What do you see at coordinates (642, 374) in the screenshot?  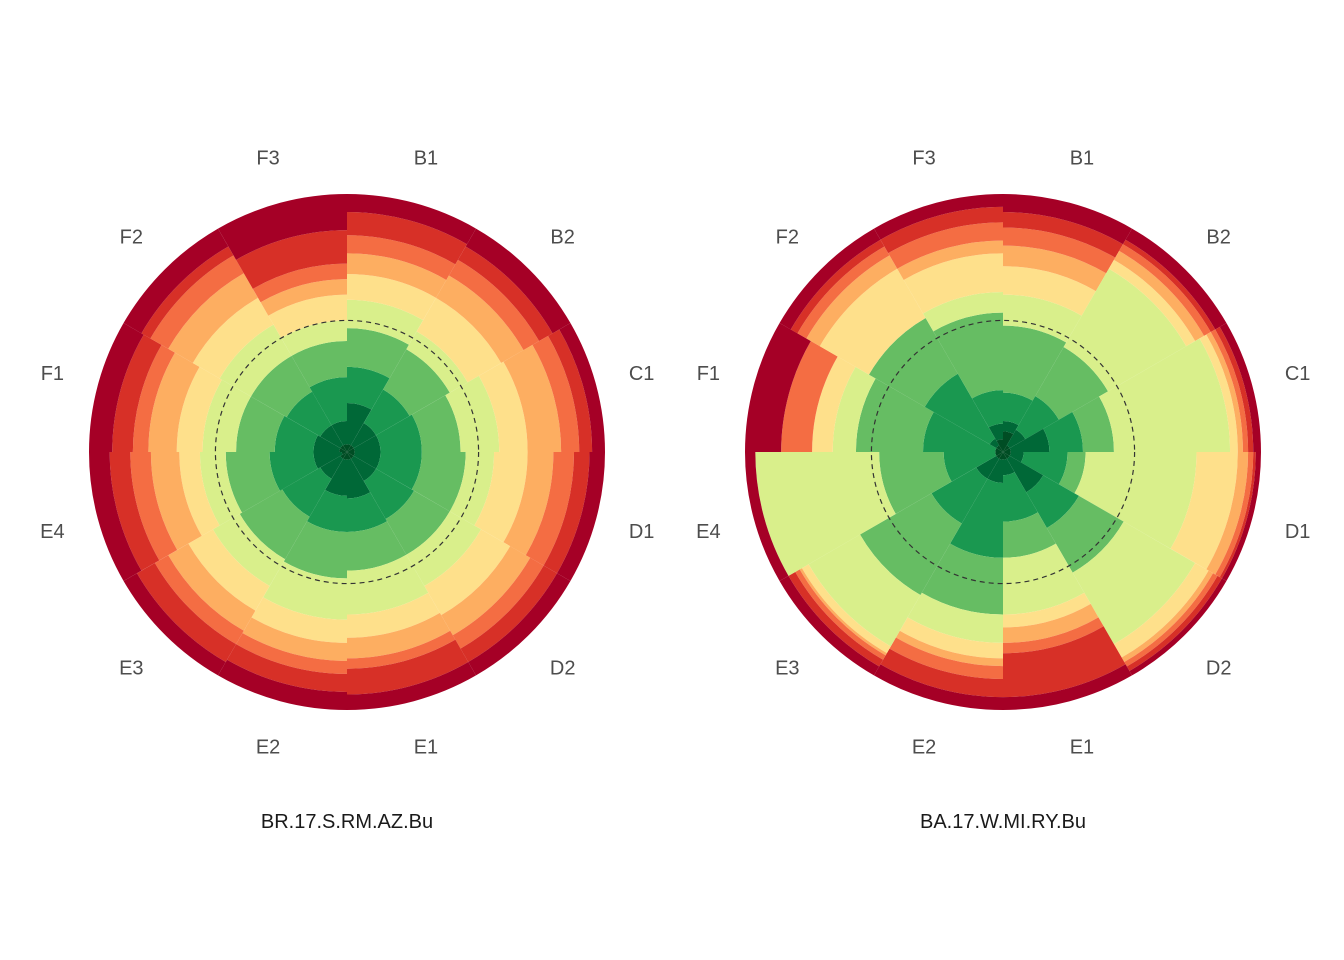 I see `category-label-c1: C1` at bounding box center [642, 374].